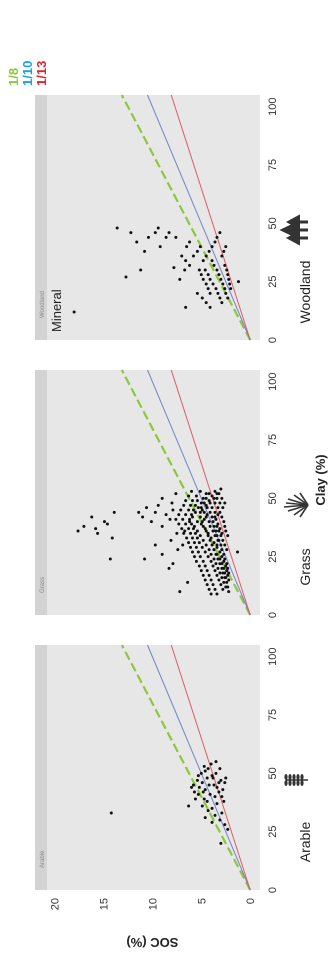 The width and height of the screenshot is (333, 960). Describe the element at coordinates (104, 904) in the screenshot. I see `y-tick-label: 15` at that location.